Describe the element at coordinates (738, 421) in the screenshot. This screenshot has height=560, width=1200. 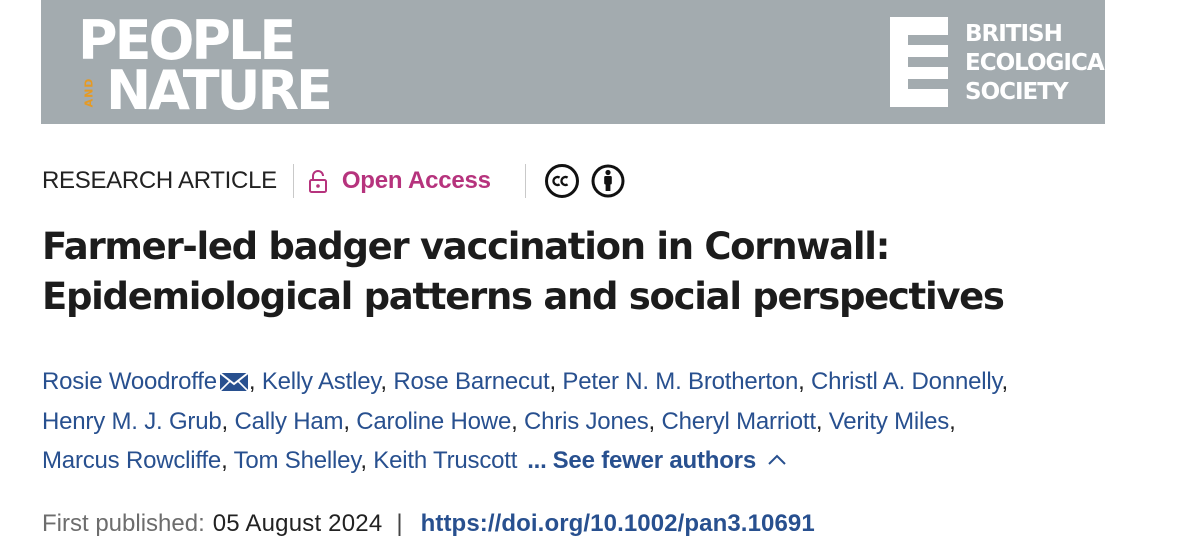
I see `author-link: Cheryl Marriott` at that location.